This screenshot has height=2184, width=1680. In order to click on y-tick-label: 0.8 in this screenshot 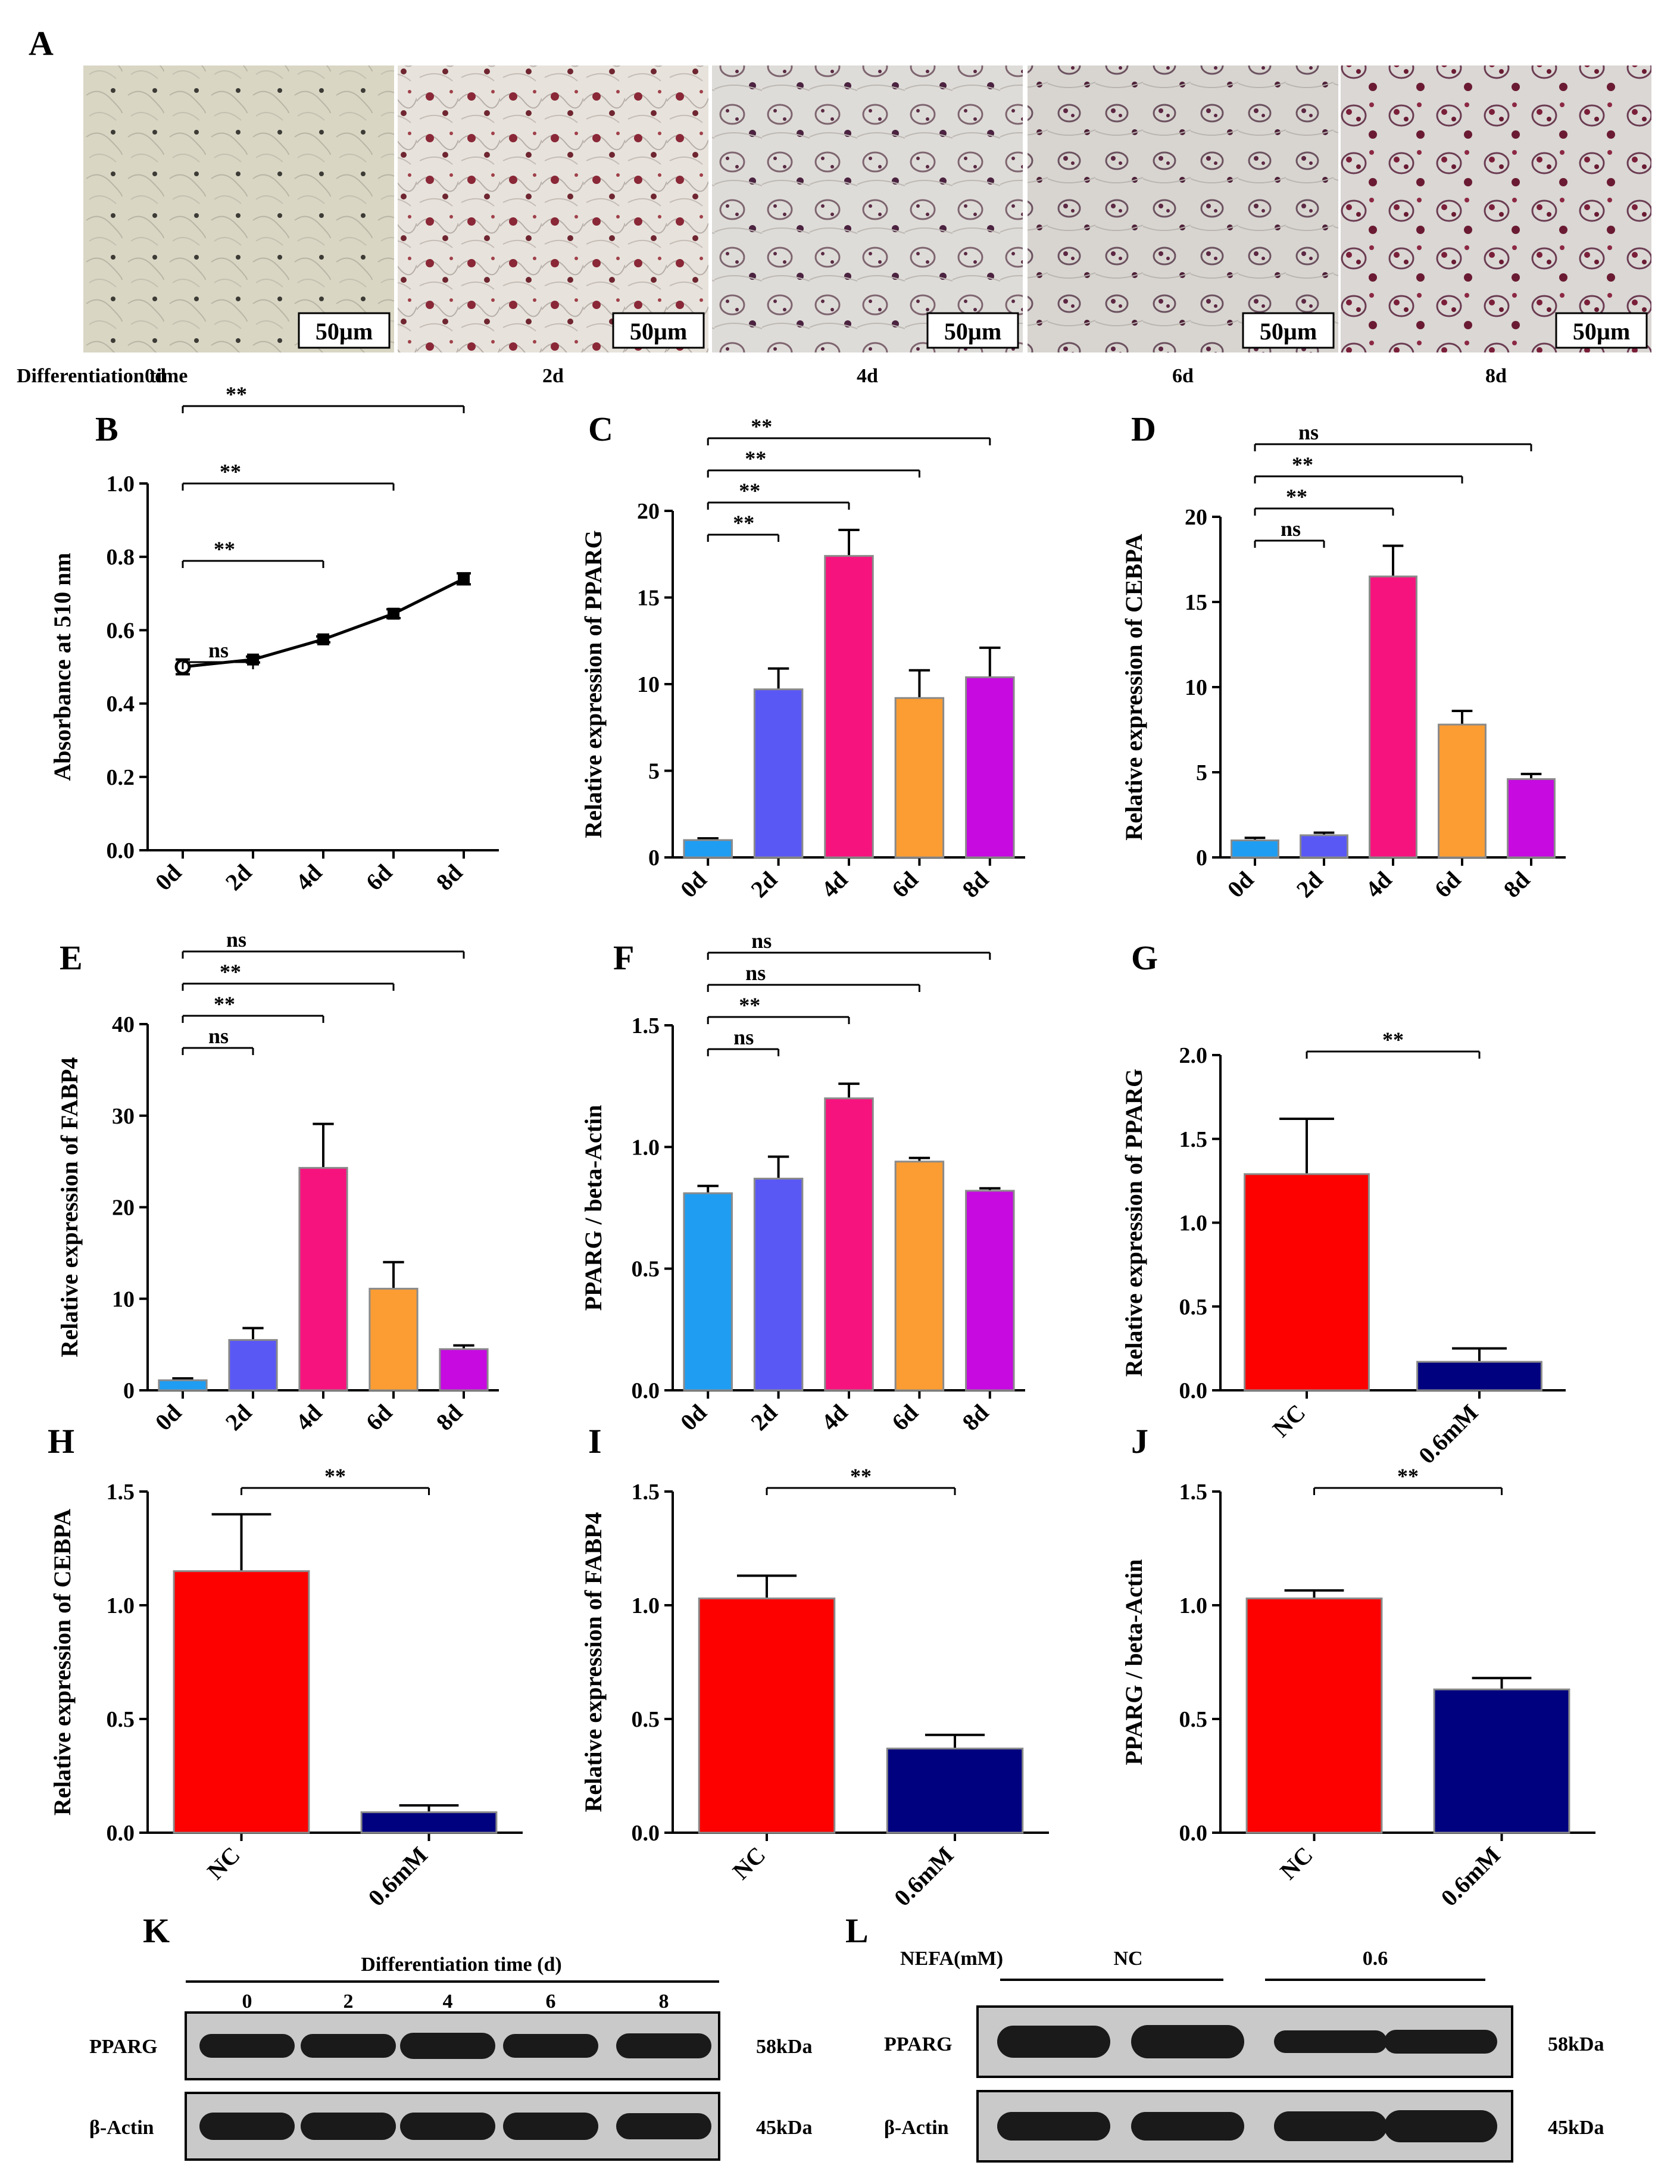, I will do `click(121, 557)`.